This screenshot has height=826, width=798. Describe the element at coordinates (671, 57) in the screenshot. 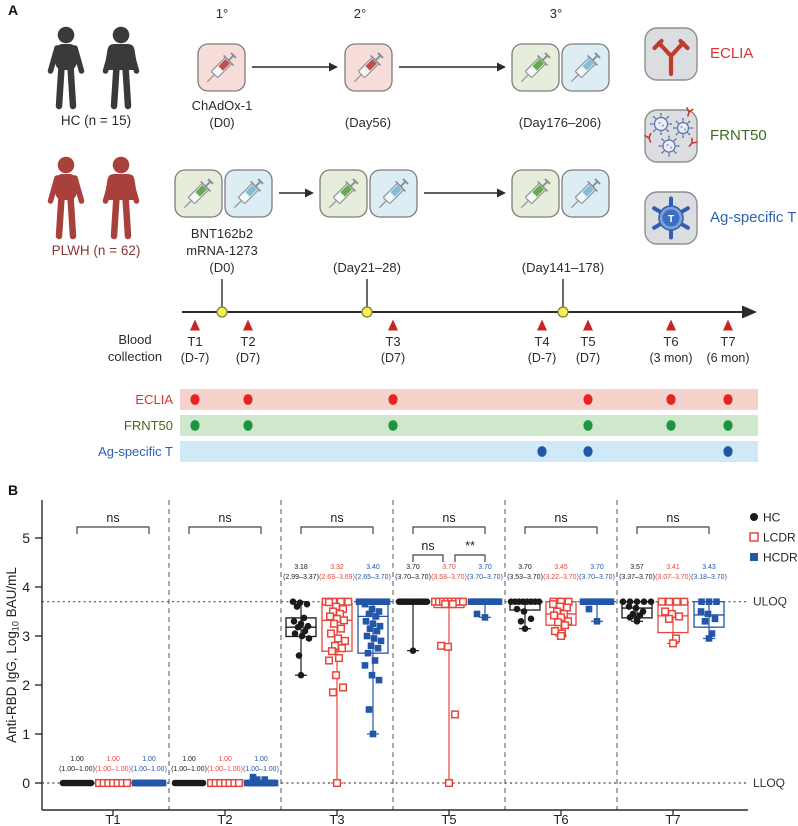

I see `antibody-icon` at that location.